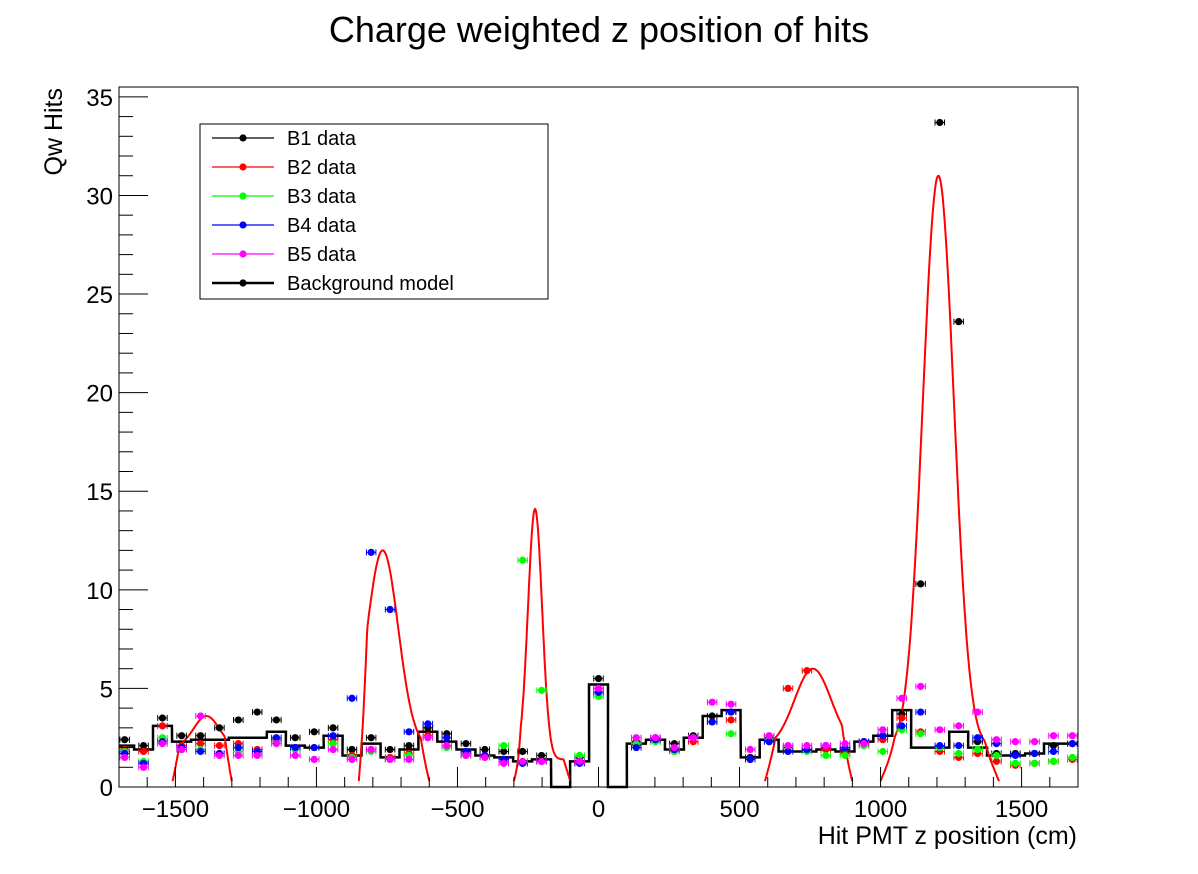 The image size is (1198, 874). I want to click on legend-box, so click(374, 211).